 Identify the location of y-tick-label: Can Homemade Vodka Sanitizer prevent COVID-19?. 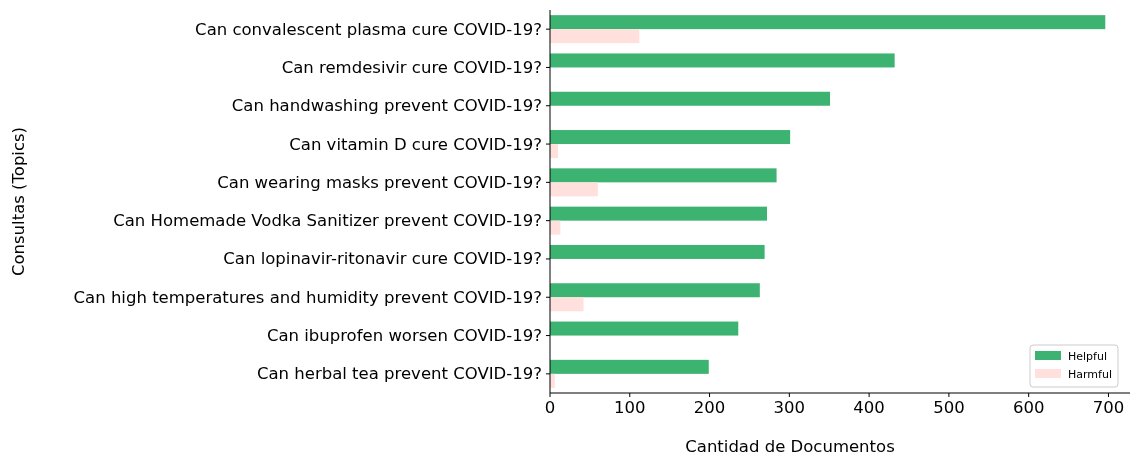
(327, 221).